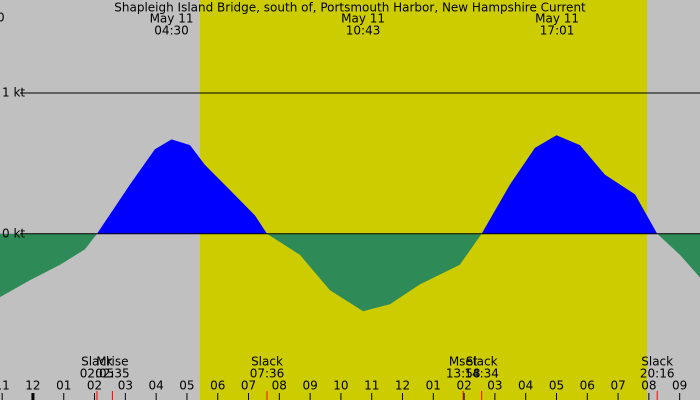 This screenshot has width=700, height=400. What do you see at coordinates (557, 31) in the screenshot?
I see `peak-time: 17:01` at bounding box center [557, 31].